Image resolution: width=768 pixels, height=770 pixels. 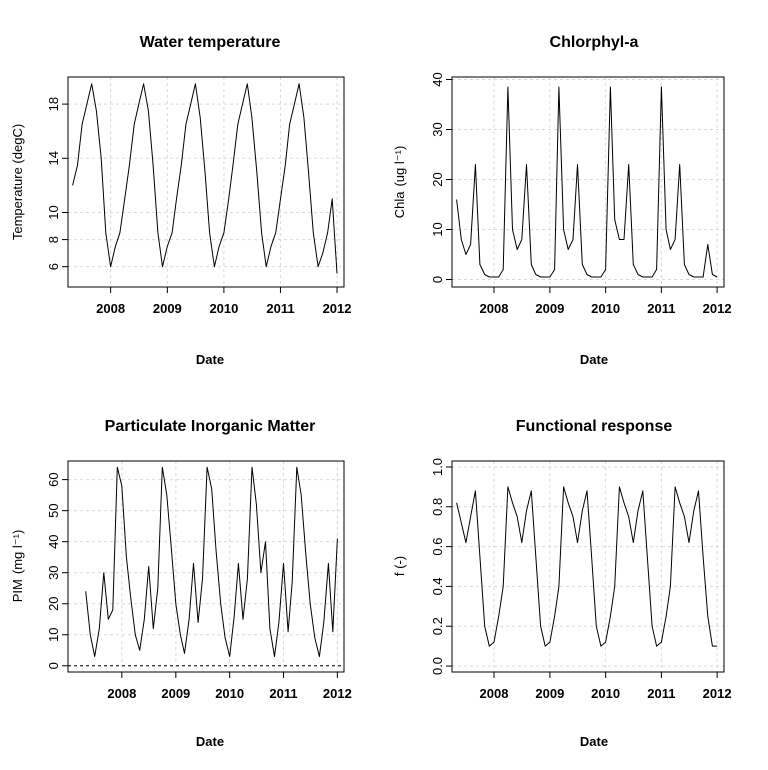 What do you see at coordinates (437, 467) in the screenshot?
I see `y-tick-label: 1.0` at bounding box center [437, 467].